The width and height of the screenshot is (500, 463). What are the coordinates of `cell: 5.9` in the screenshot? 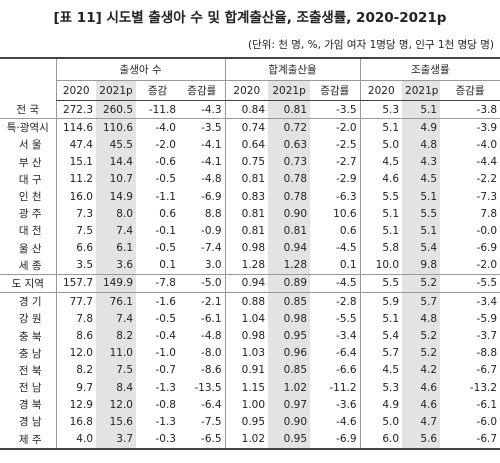 It's located at (381, 301).